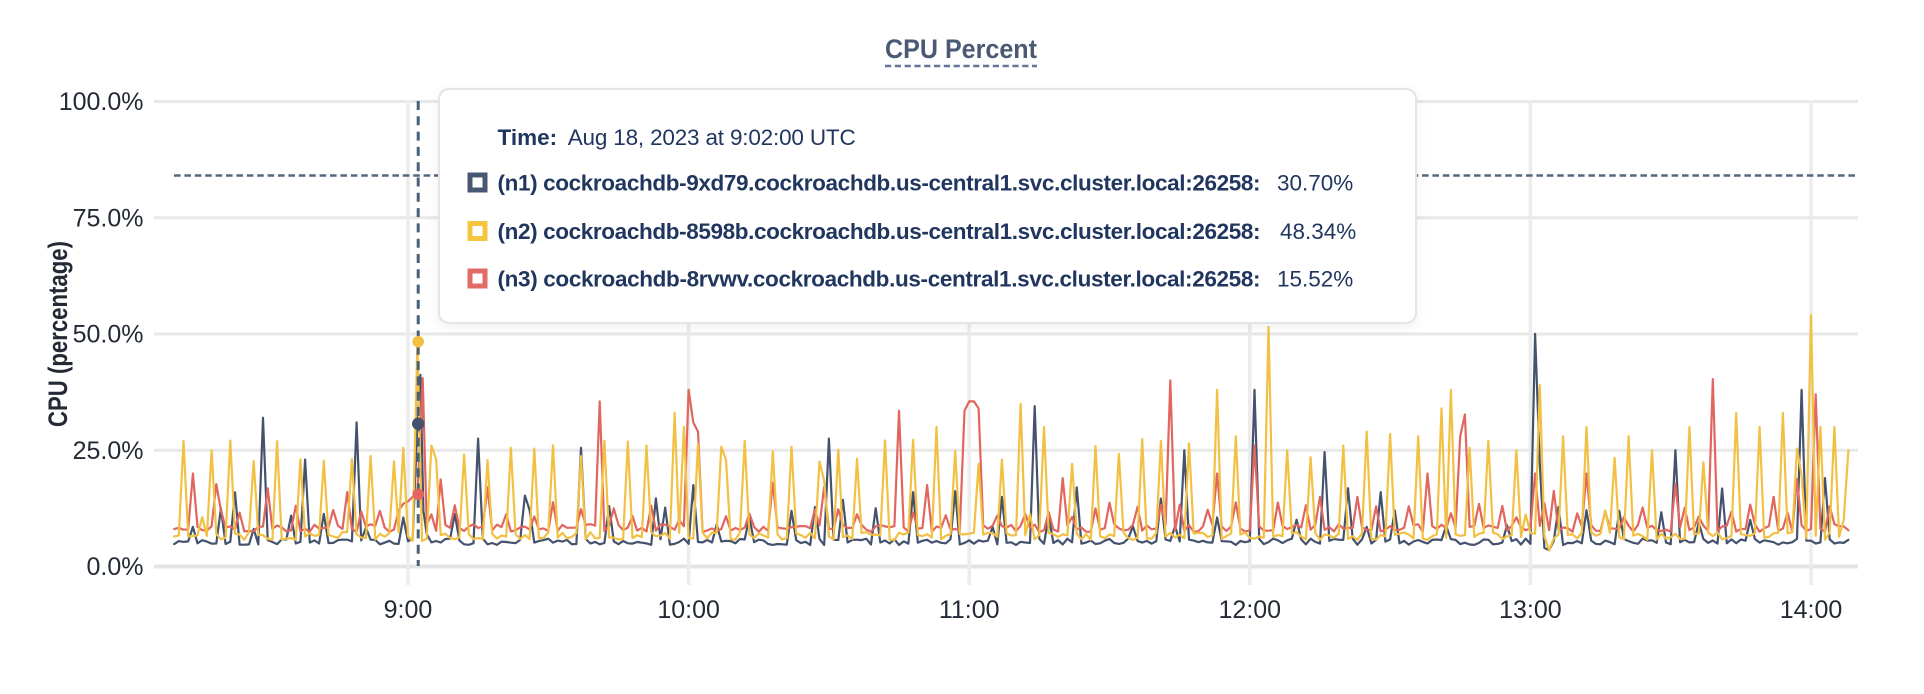 The width and height of the screenshot is (1924, 694). I want to click on svg-text: 48.34%, so click(1318, 231).